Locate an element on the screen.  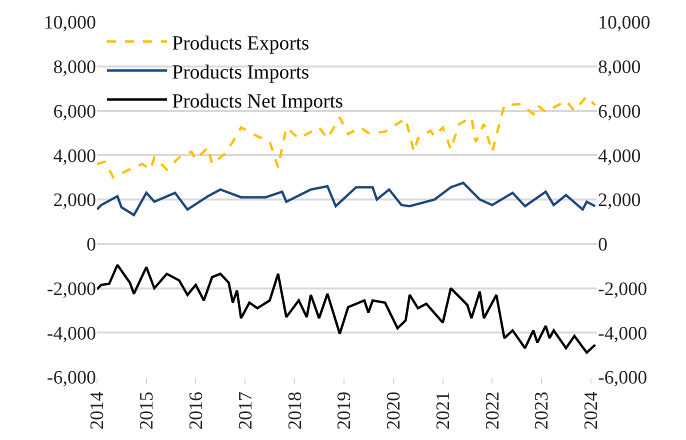
y2-tick-label: 0 is located at coordinates (603, 245).